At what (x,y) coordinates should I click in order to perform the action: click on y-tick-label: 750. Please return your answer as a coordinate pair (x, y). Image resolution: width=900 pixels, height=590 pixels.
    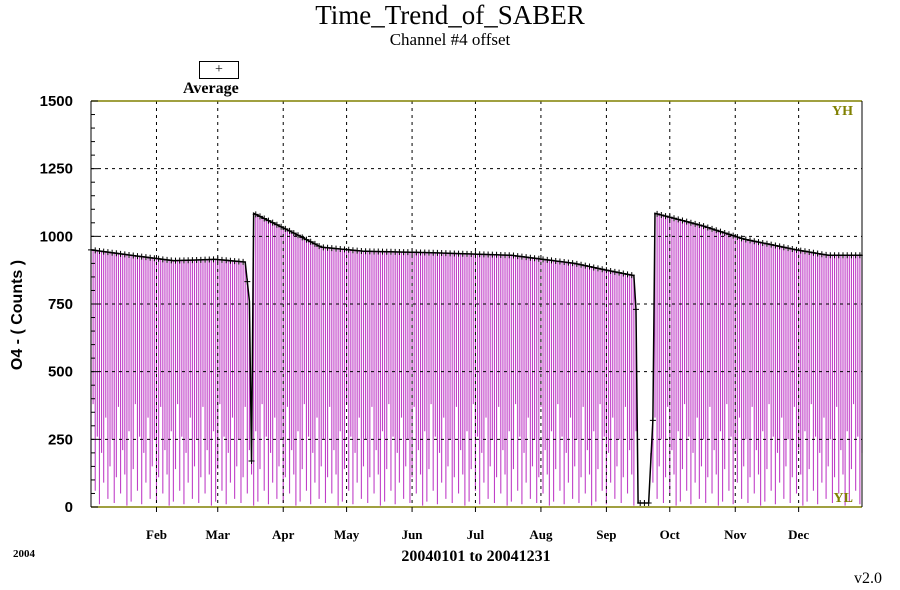
    Looking at the image, I should click on (60, 304).